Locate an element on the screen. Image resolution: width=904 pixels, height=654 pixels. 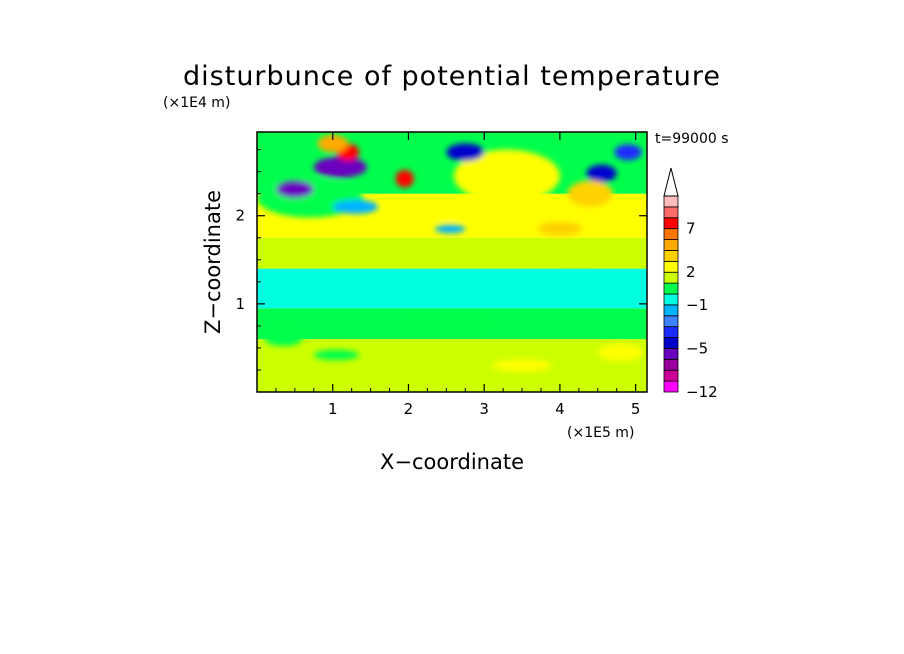
x-tick-label-3: 4 is located at coordinates (560, 409).